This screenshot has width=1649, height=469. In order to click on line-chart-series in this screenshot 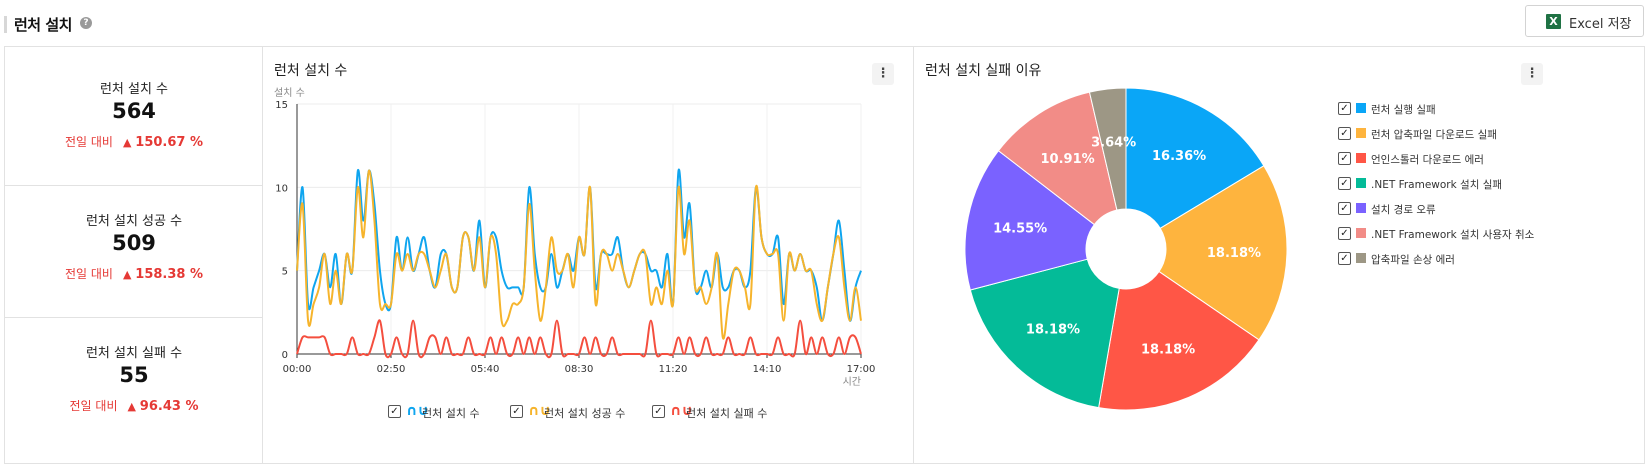, I will do `click(579, 263)`.